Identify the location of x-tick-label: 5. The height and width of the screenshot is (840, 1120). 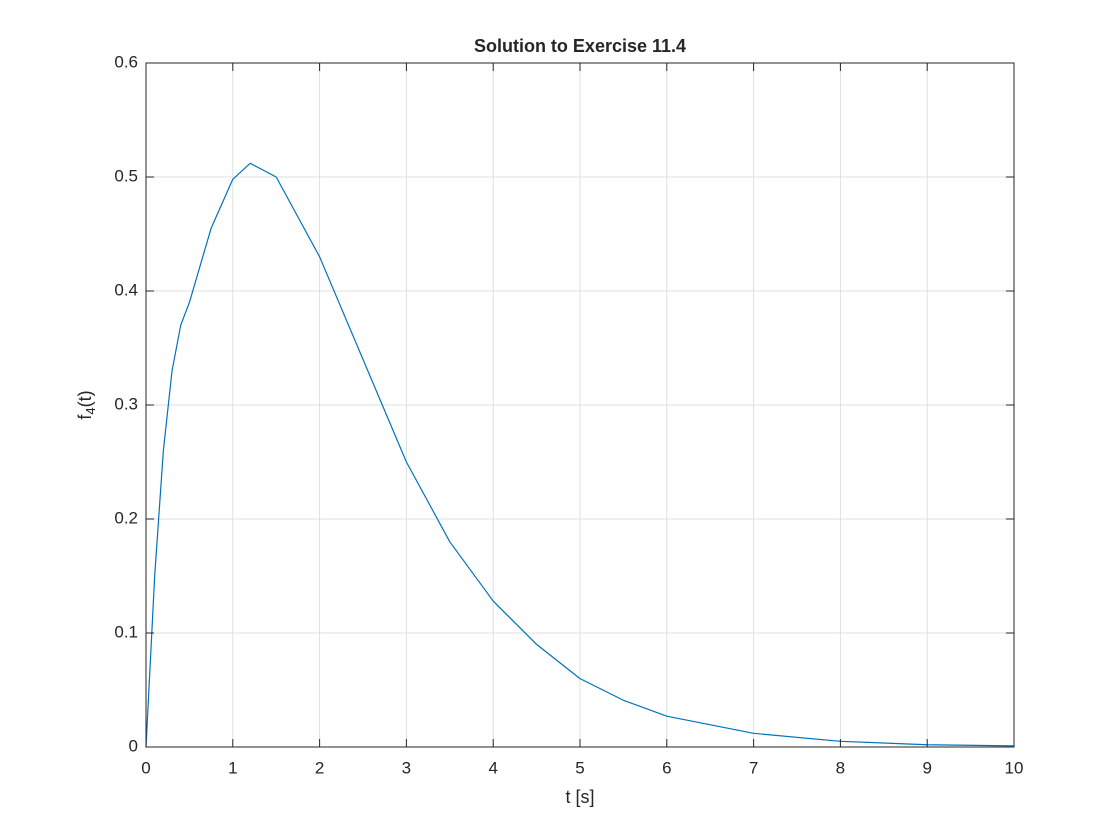
(579, 767).